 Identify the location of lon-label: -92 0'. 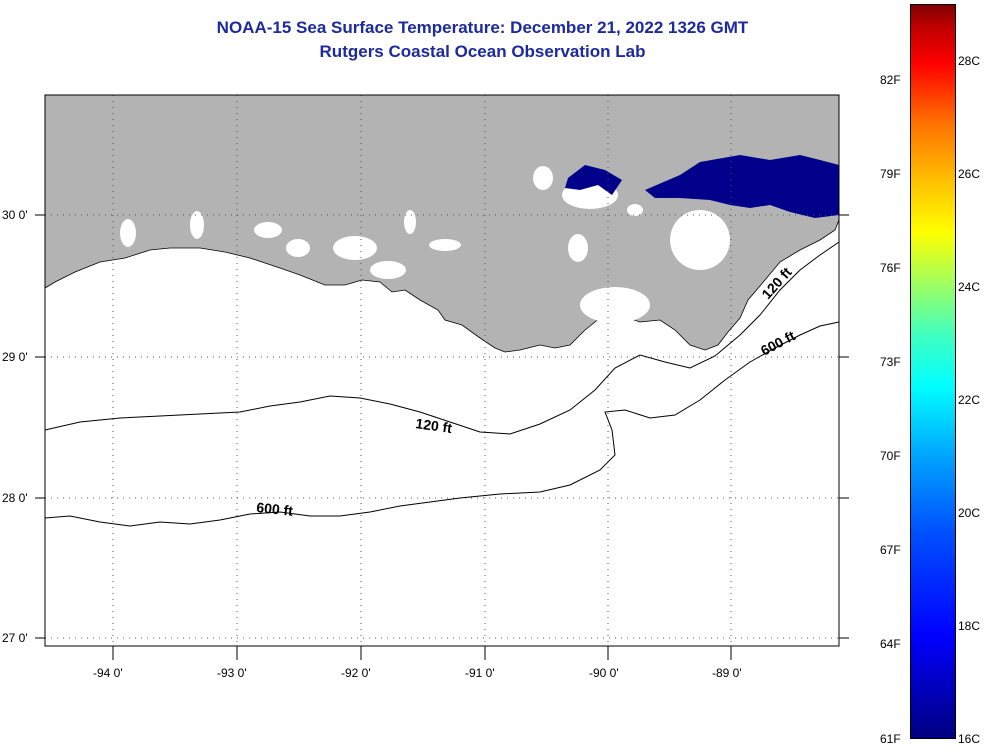
(356, 673).